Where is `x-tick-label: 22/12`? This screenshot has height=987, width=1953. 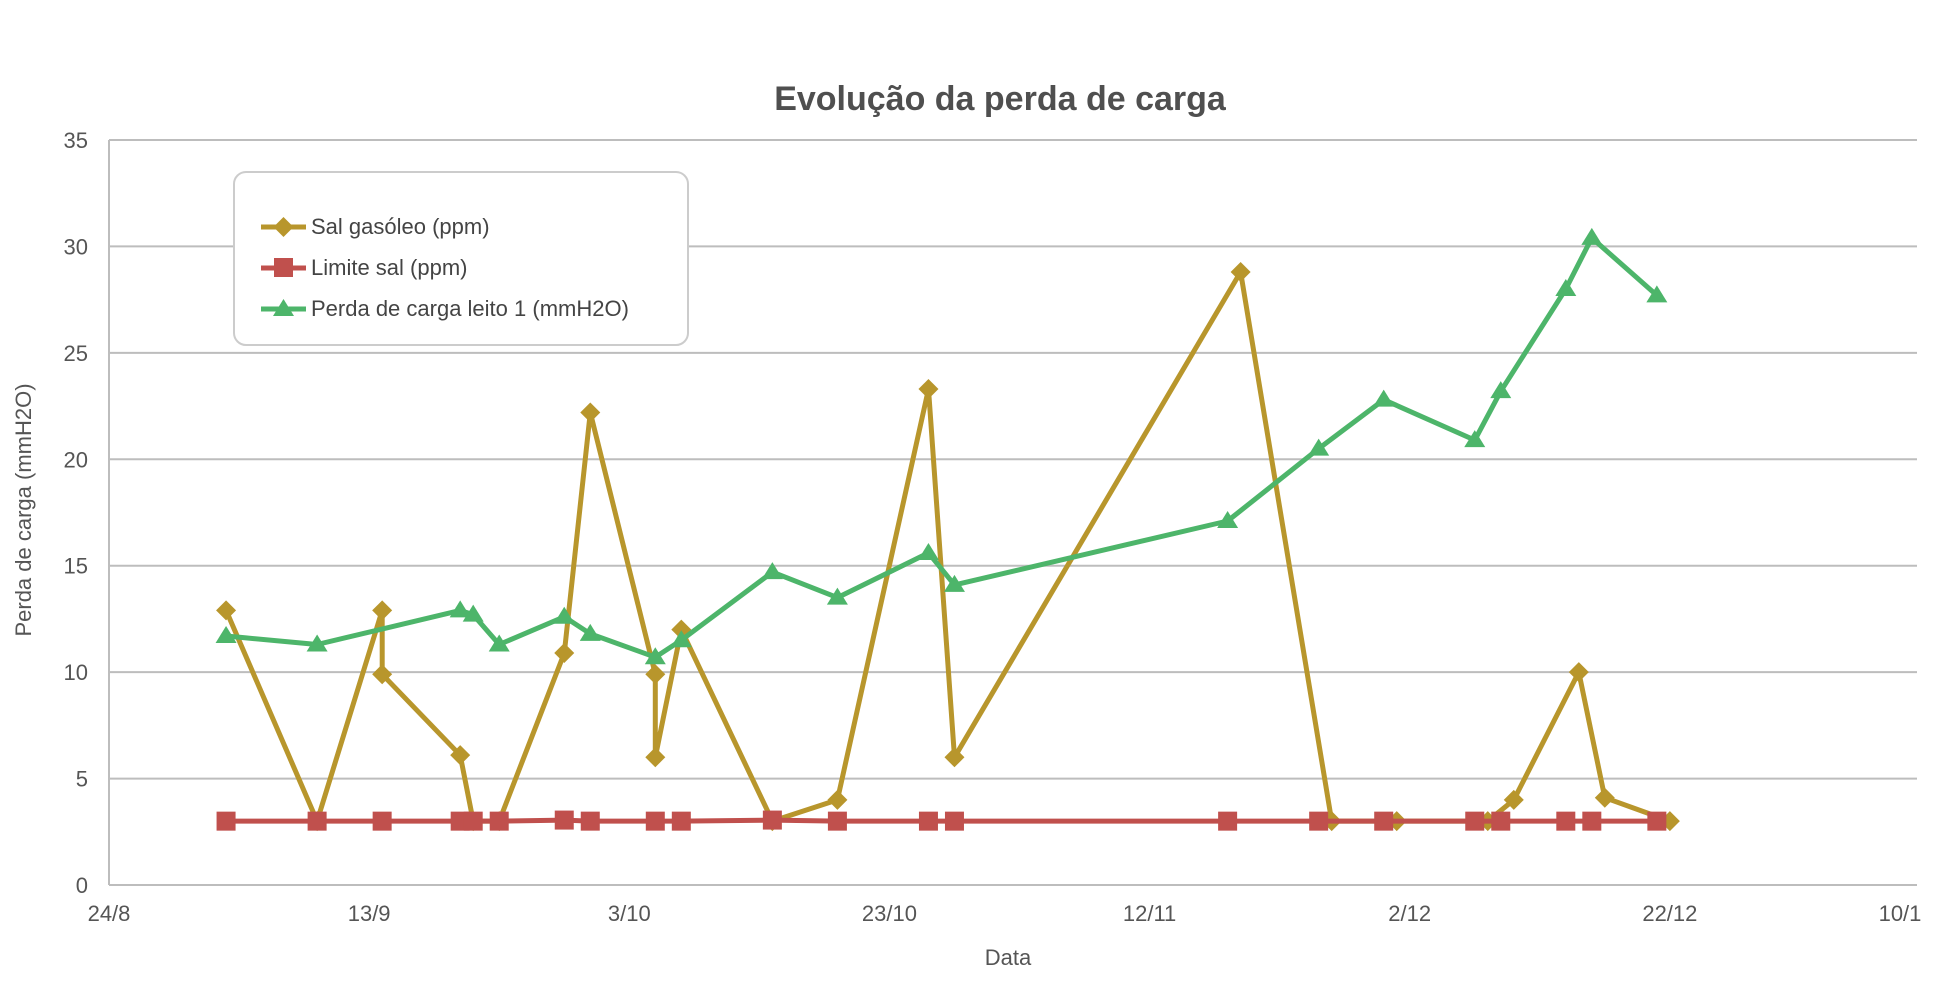 x-tick-label: 22/12 is located at coordinates (1669, 913).